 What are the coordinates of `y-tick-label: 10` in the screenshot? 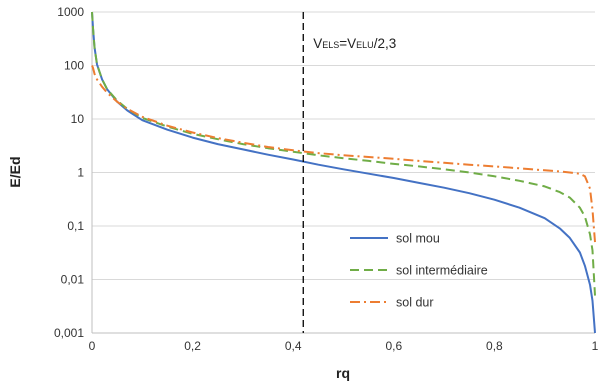 It's located at (78, 119).